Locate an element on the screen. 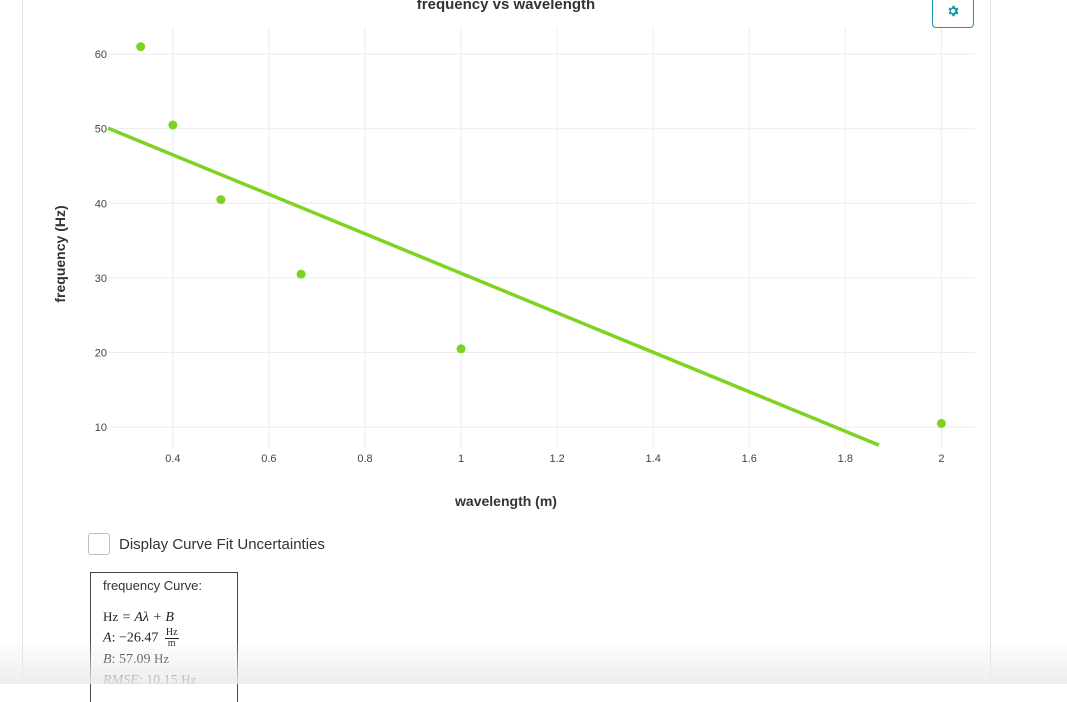 This screenshot has width=1067, height=702. y-tick-label: 50 is located at coordinates (101, 130).